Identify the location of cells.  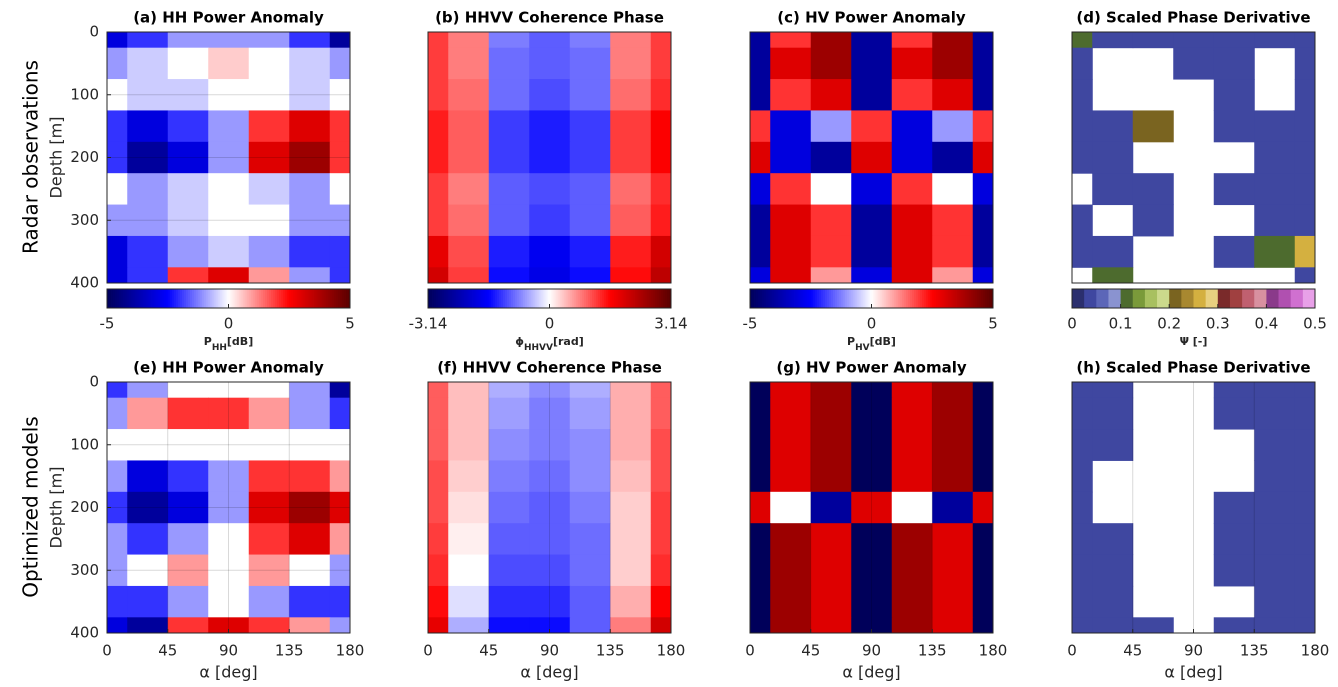
(1193, 507).